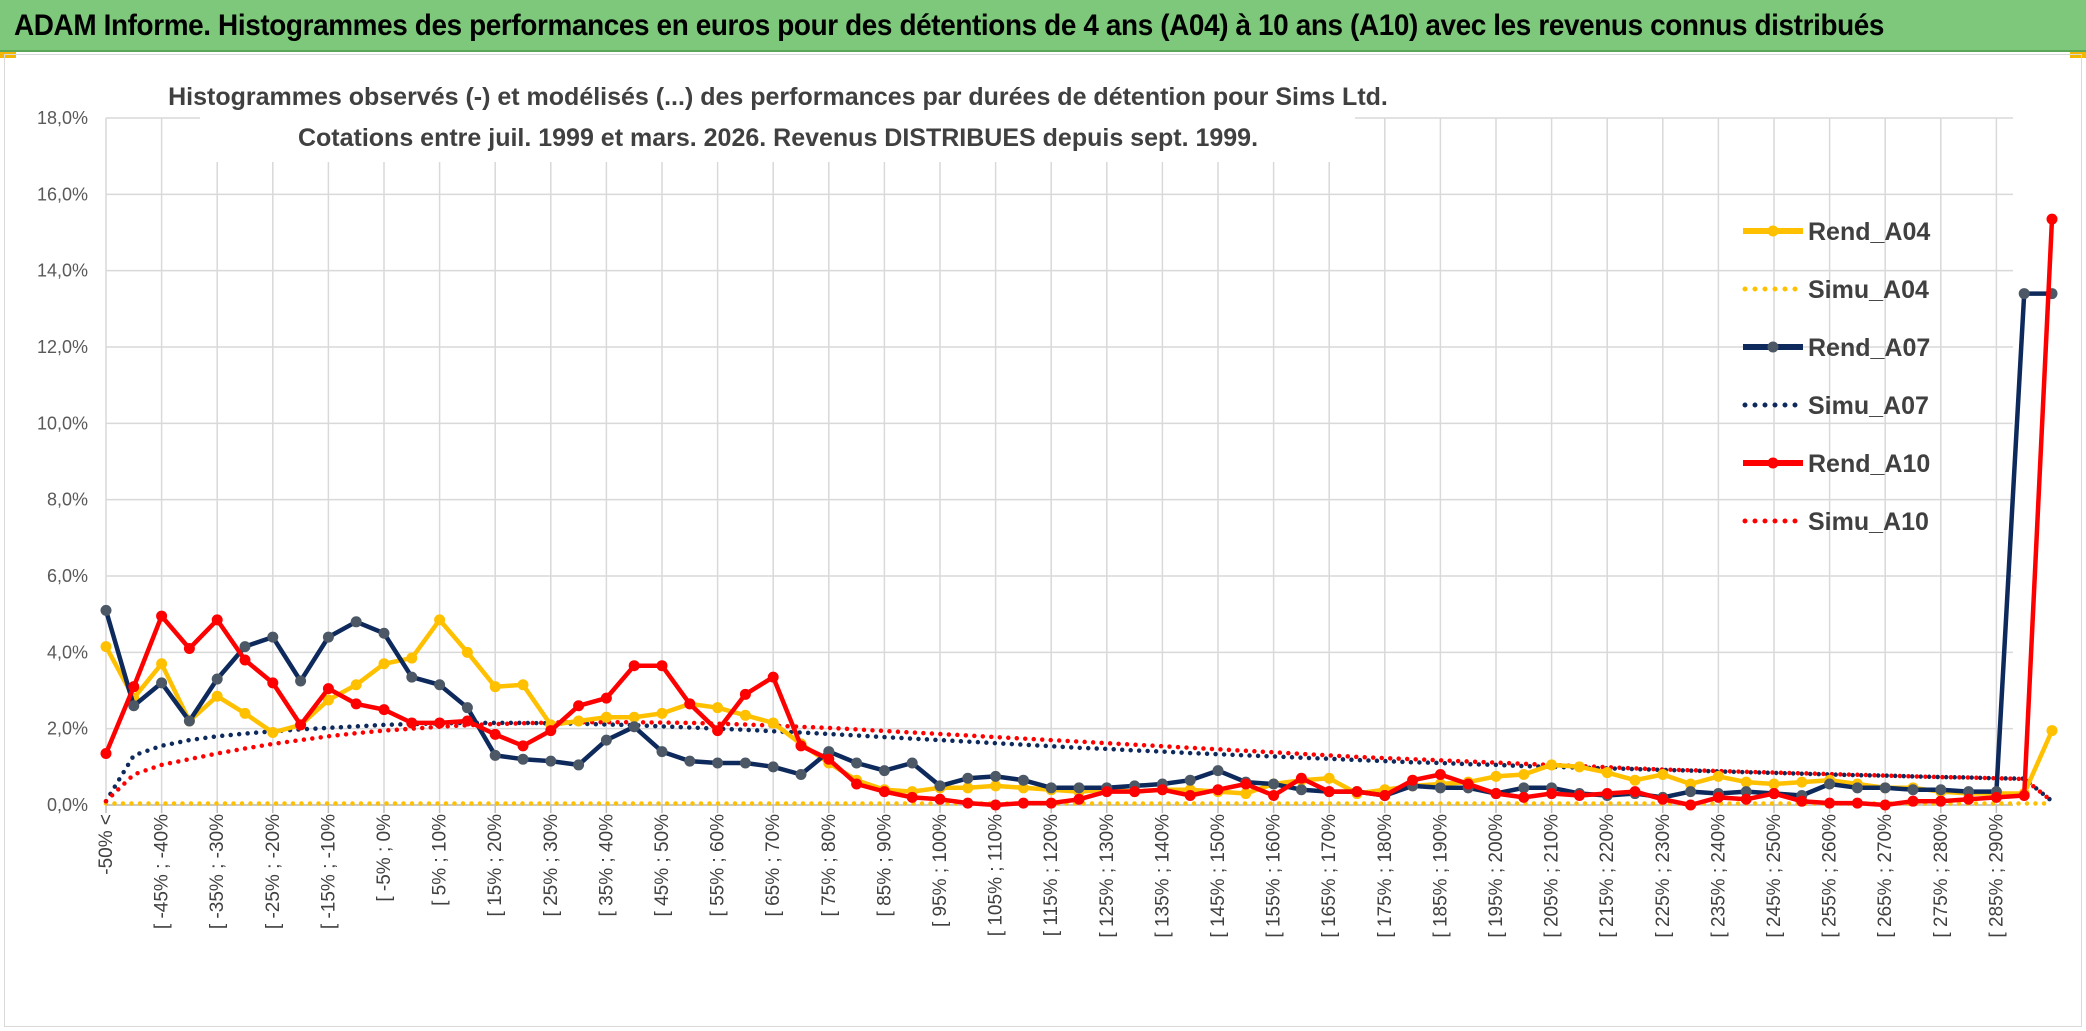  Describe the element at coordinates (884, 865) in the screenshot. I see `x-tick-label: [ 85% ; 90%` at that location.